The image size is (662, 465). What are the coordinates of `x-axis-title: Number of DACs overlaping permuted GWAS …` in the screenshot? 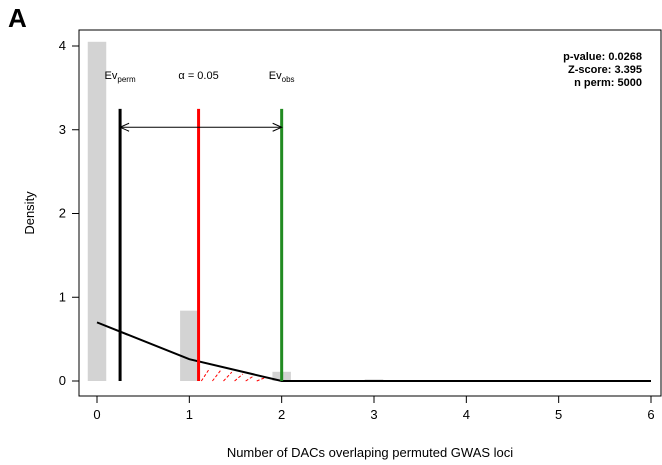 It's located at (370, 452).